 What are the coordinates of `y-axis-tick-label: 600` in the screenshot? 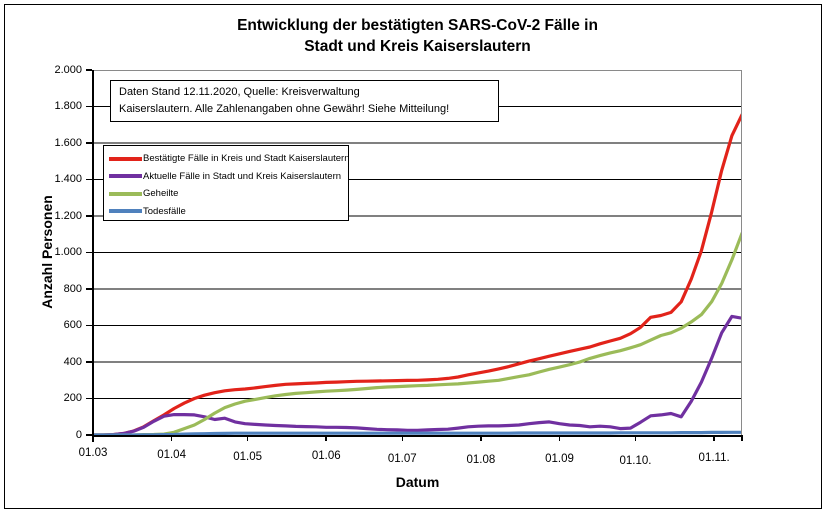 It's located at (72, 325).